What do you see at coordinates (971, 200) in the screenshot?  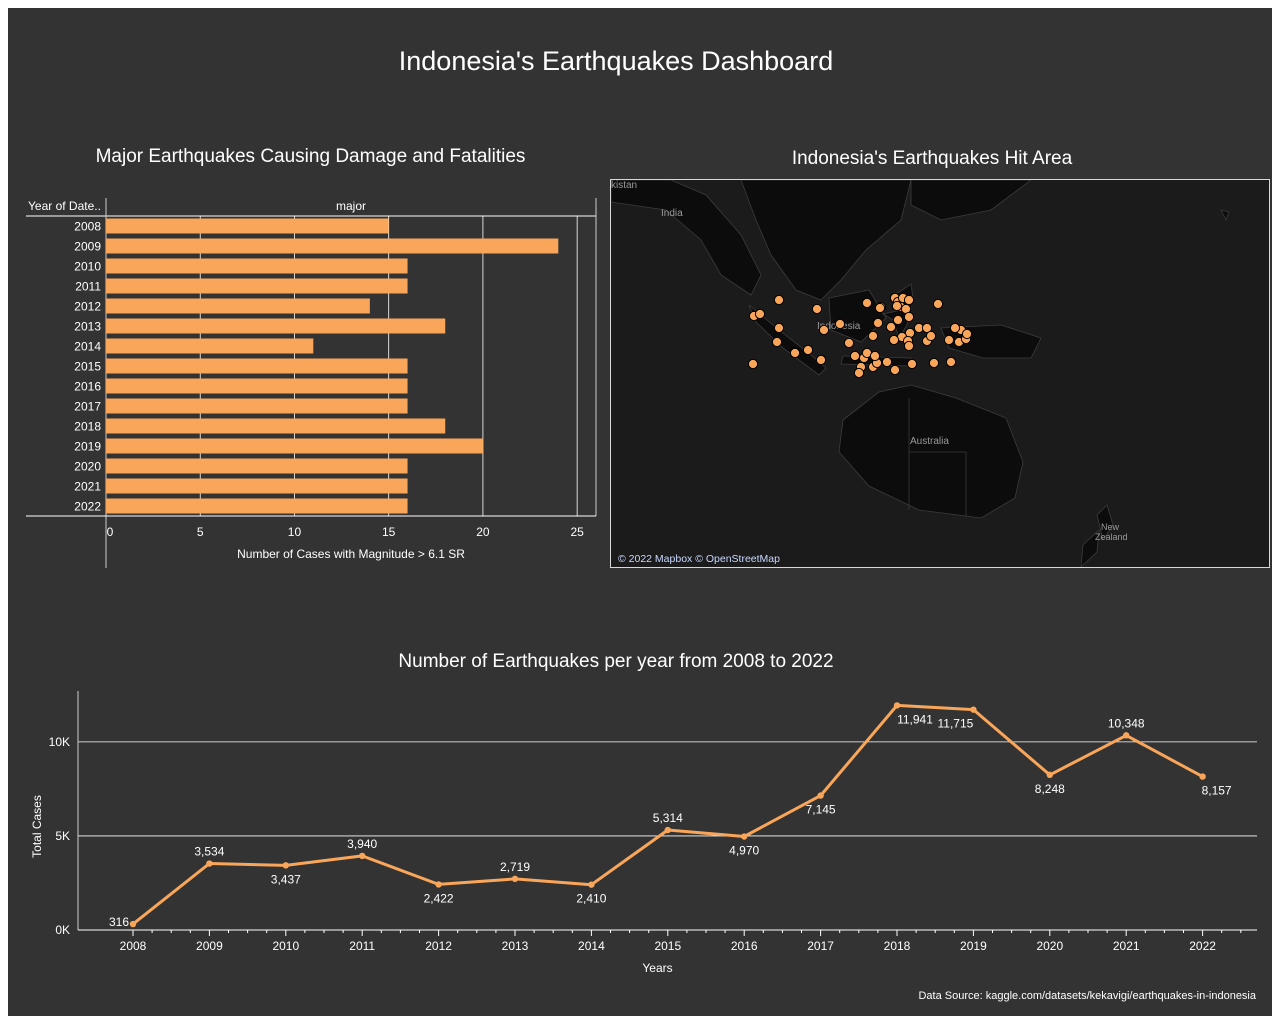 I see `map-land-china-coast` at bounding box center [971, 200].